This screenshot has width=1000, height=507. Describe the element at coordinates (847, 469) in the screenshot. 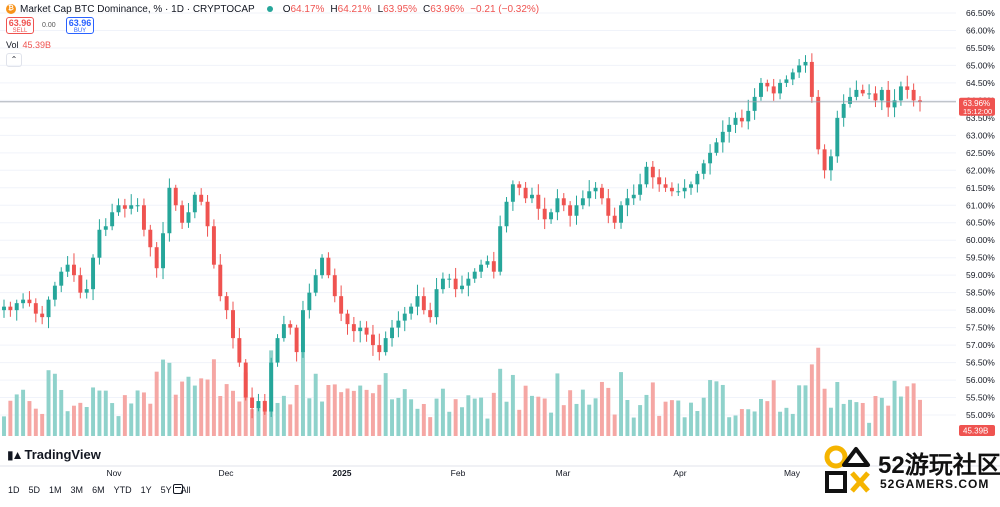

I see `watermark-logo-icon` at that location.